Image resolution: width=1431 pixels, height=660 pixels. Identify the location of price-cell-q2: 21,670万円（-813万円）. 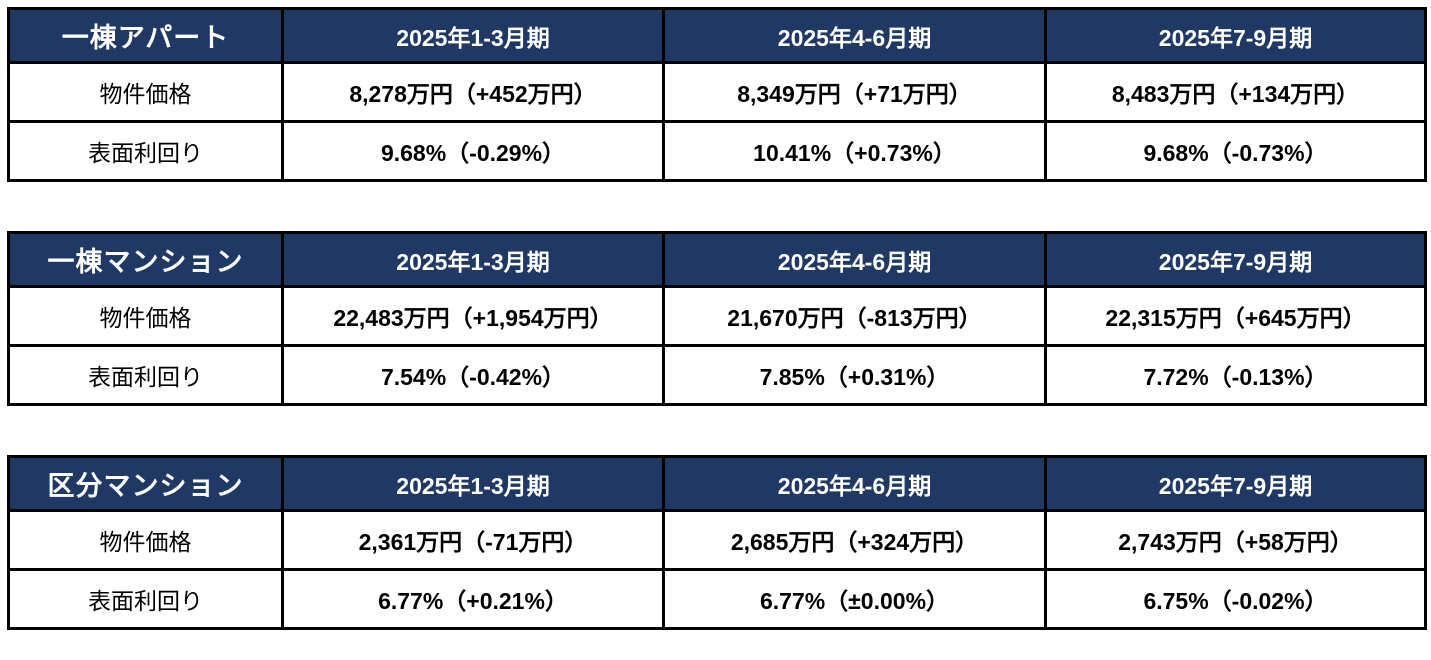
(854, 316).